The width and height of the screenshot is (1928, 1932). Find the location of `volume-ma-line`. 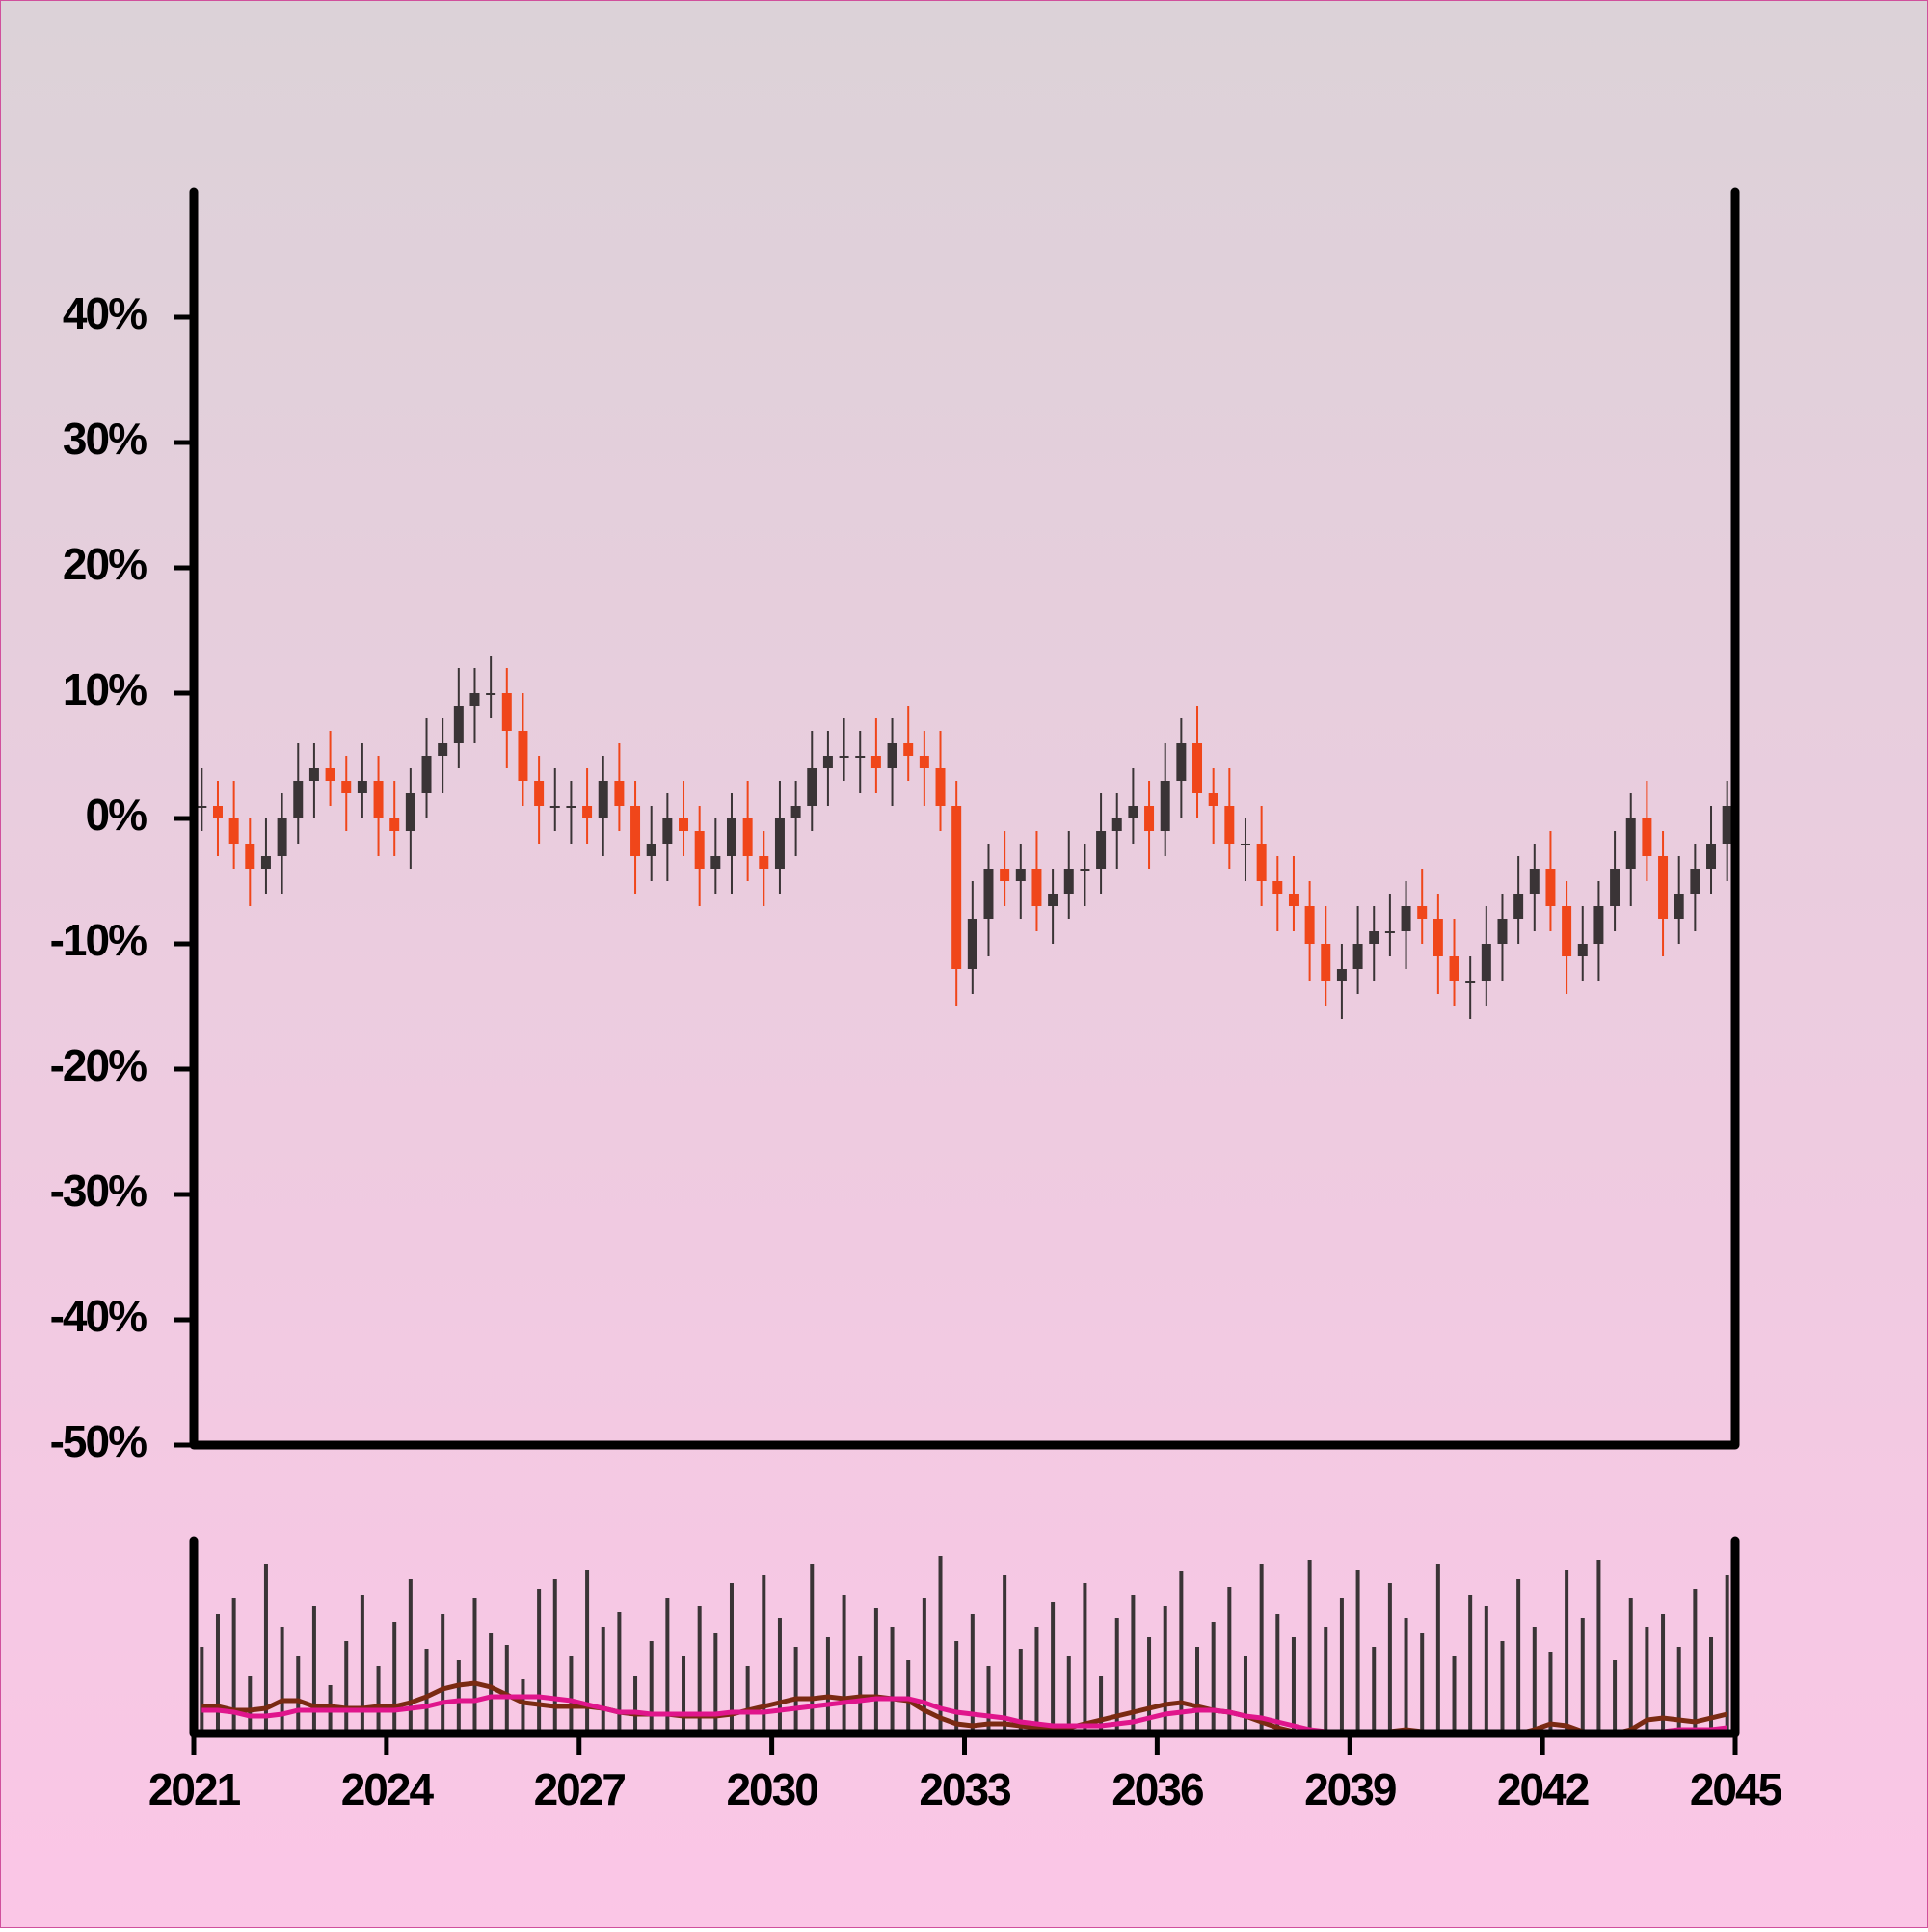

volume-ma-line is located at coordinates (964, 1715).